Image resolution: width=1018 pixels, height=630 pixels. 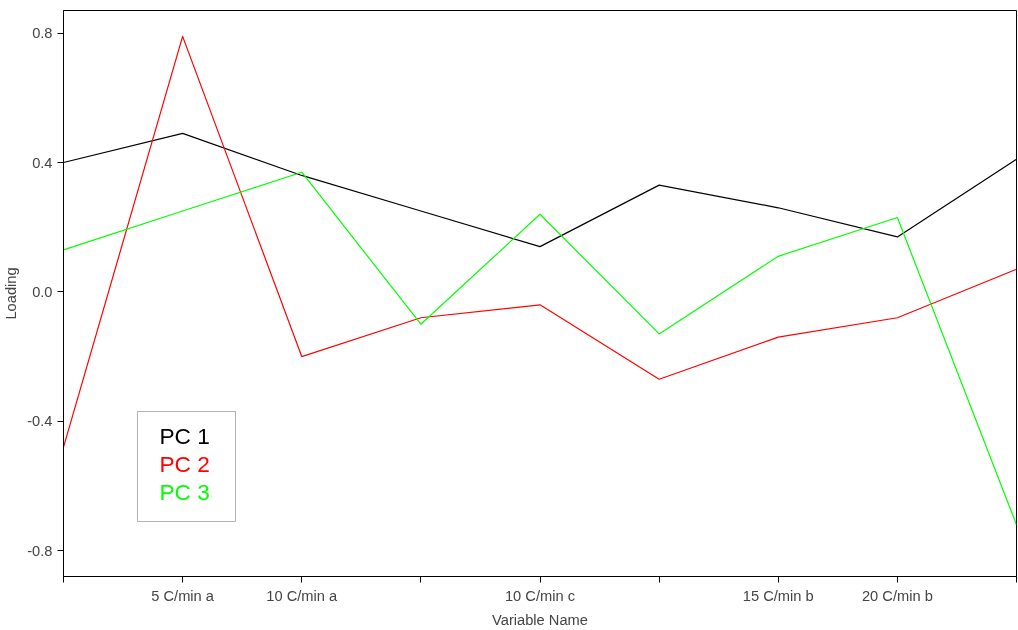 I want to click on y-tick-label: 0.4, so click(x=42, y=162).